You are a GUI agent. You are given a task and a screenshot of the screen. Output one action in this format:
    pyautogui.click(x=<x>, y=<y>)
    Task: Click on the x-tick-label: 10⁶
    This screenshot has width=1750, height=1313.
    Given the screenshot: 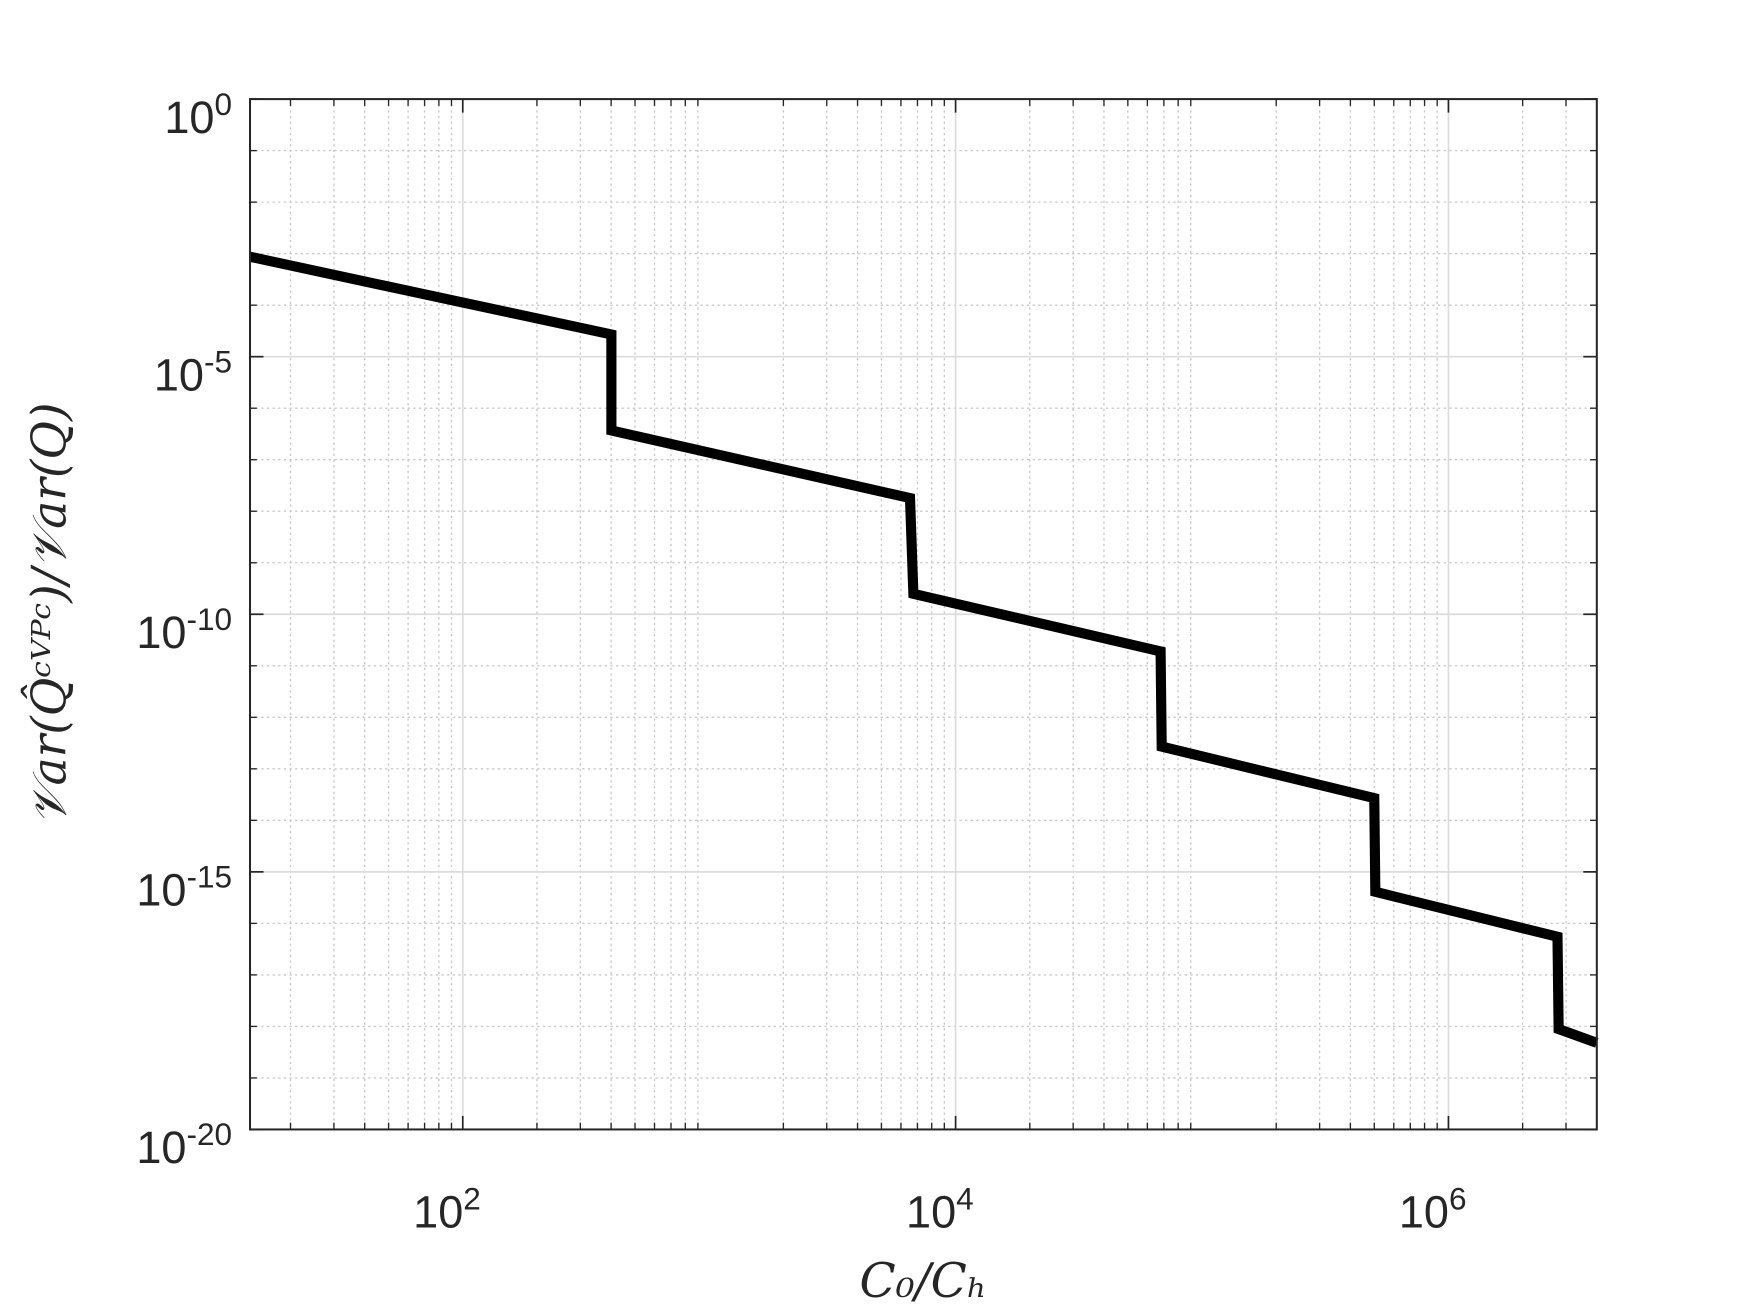 What is the action you would take?
    pyautogui.click(x=1433, y=1208)
    